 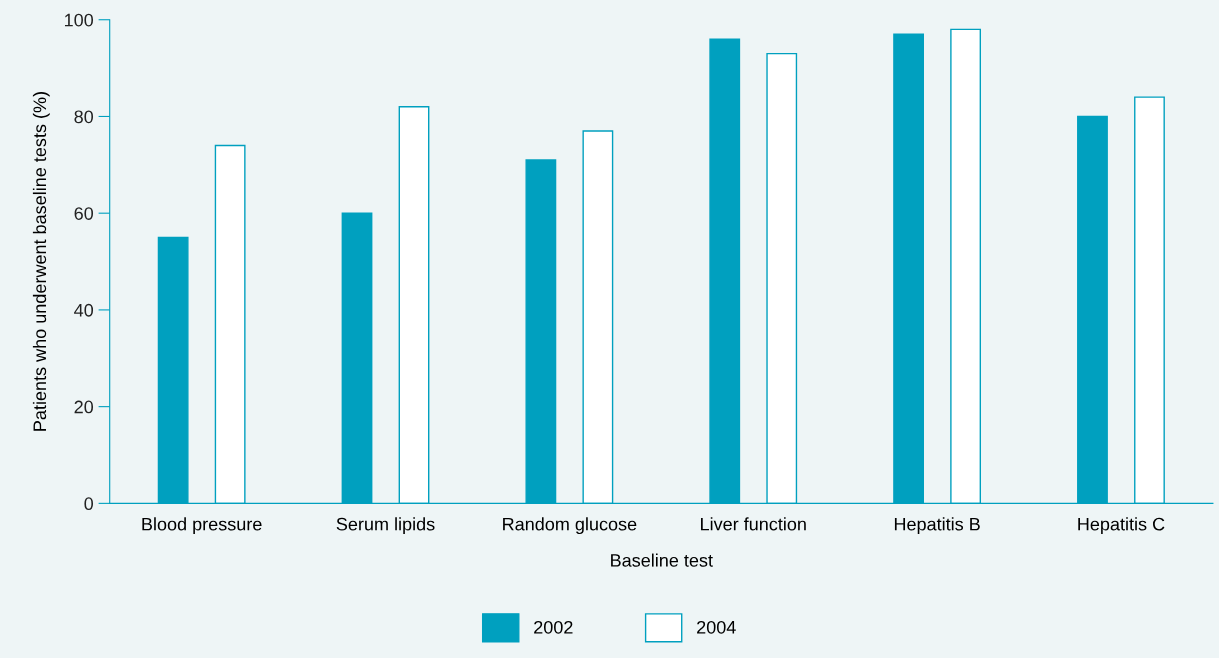 What do you see at coordinates (41, 261) in the screenshot?
I see `y-axis-title: Patients who underwent baseline tests (%)` at bounding box center [41, 261].